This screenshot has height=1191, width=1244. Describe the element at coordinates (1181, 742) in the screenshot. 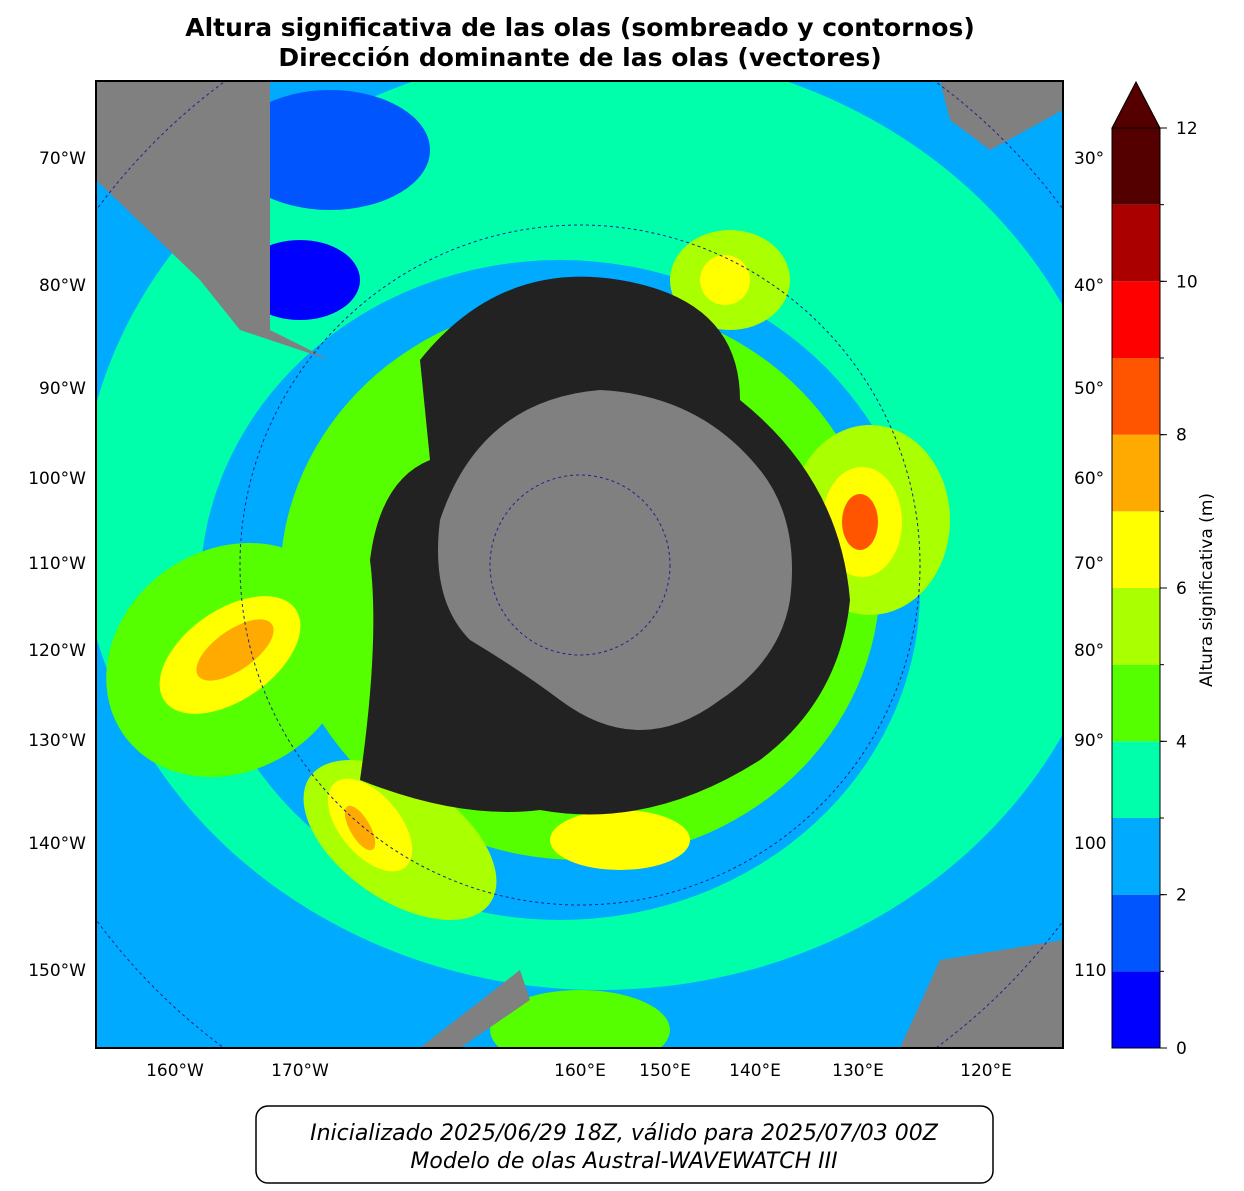

I see `colorbar-tick-label: 4` at that location.